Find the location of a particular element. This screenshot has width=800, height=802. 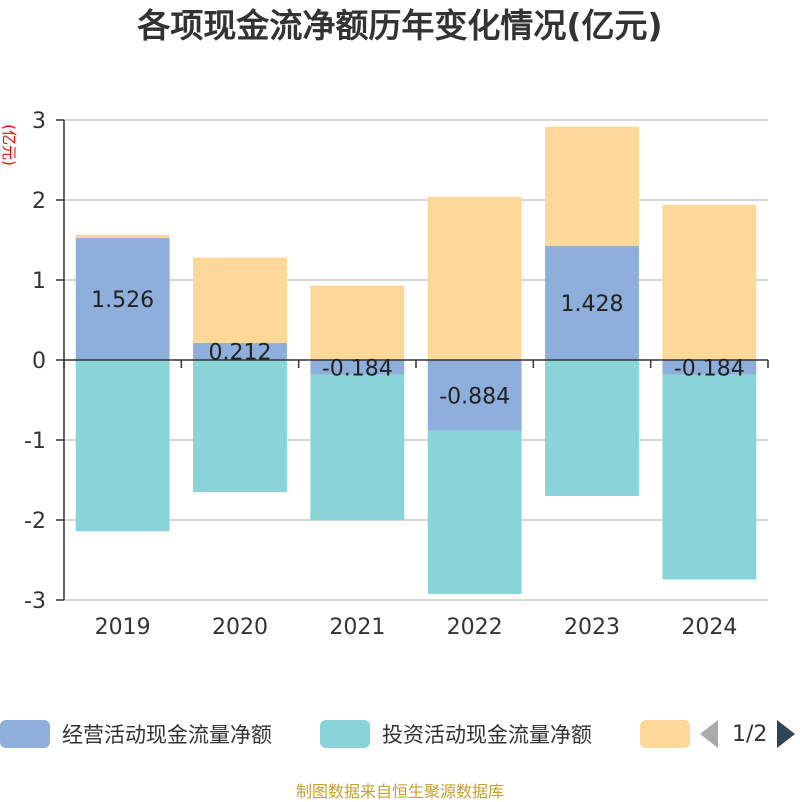

legend-page-indicator: 1/2 is located at coordinates (750, 734).